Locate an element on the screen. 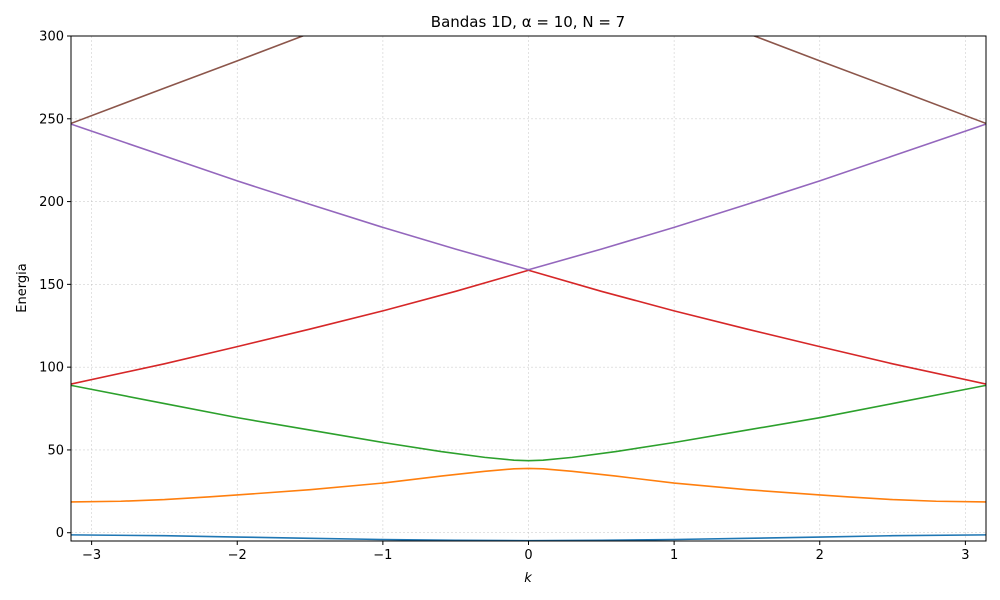  y-axis-label: Energia is located at coordinates (22, 287).